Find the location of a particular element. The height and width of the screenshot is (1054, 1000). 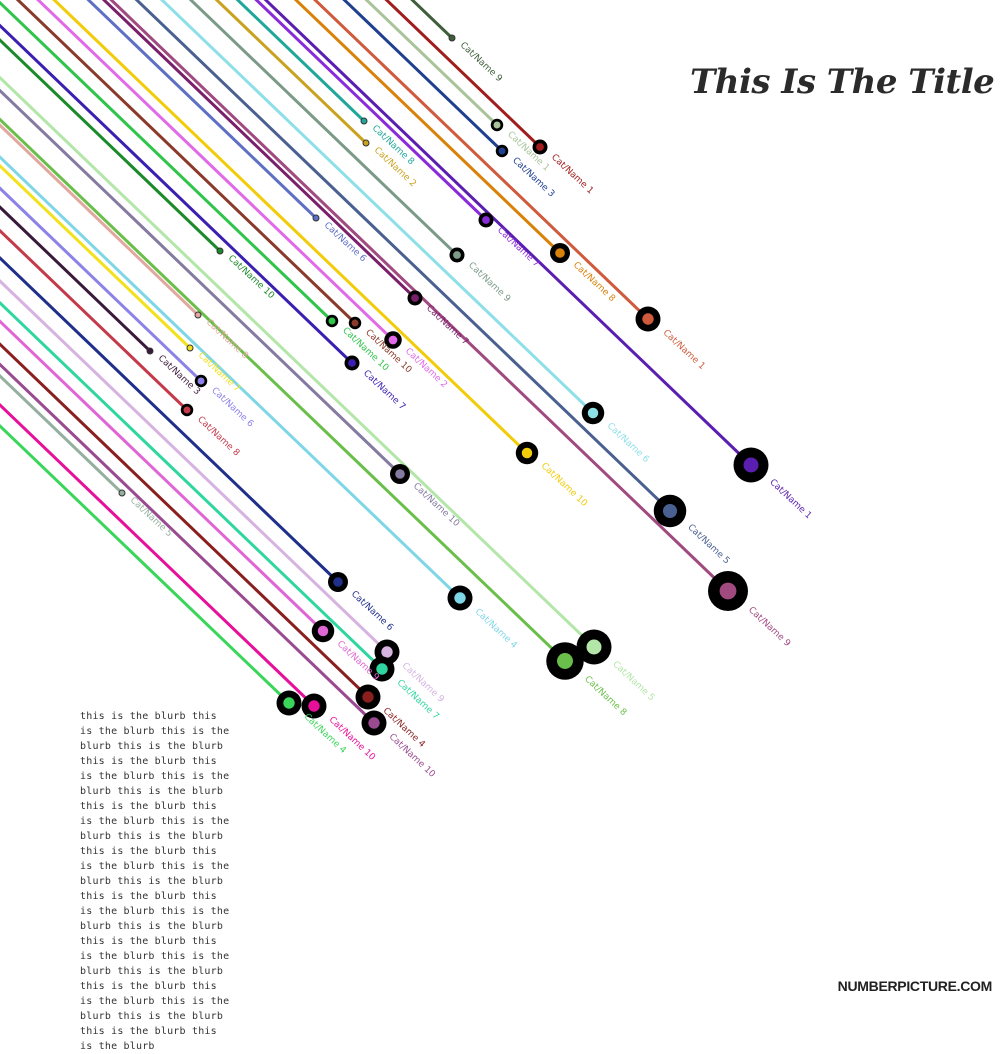

chart-title: This Is The Title is located at coordinates (842, 82).